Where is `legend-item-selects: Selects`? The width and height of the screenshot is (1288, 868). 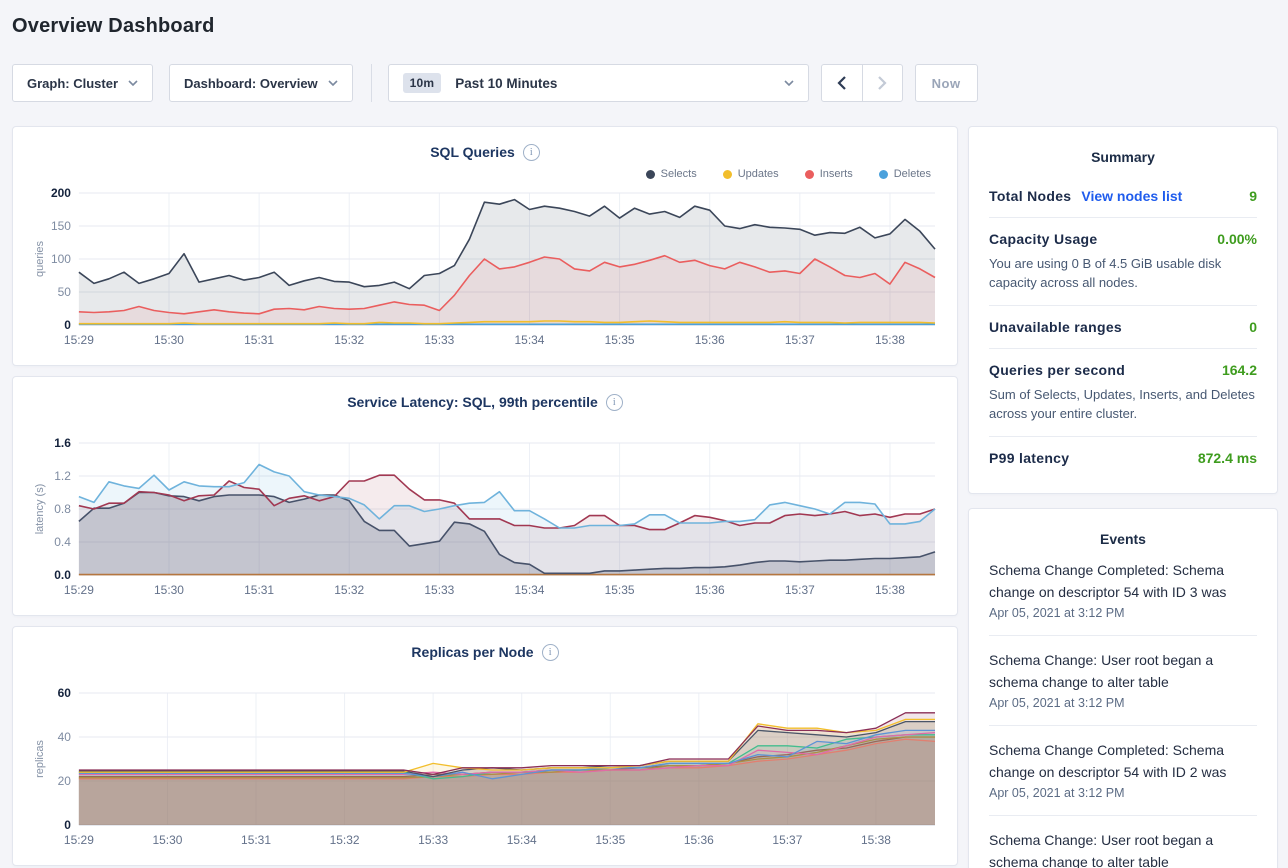 legend-item-selects: Selects is located at coordinates (671, 174).